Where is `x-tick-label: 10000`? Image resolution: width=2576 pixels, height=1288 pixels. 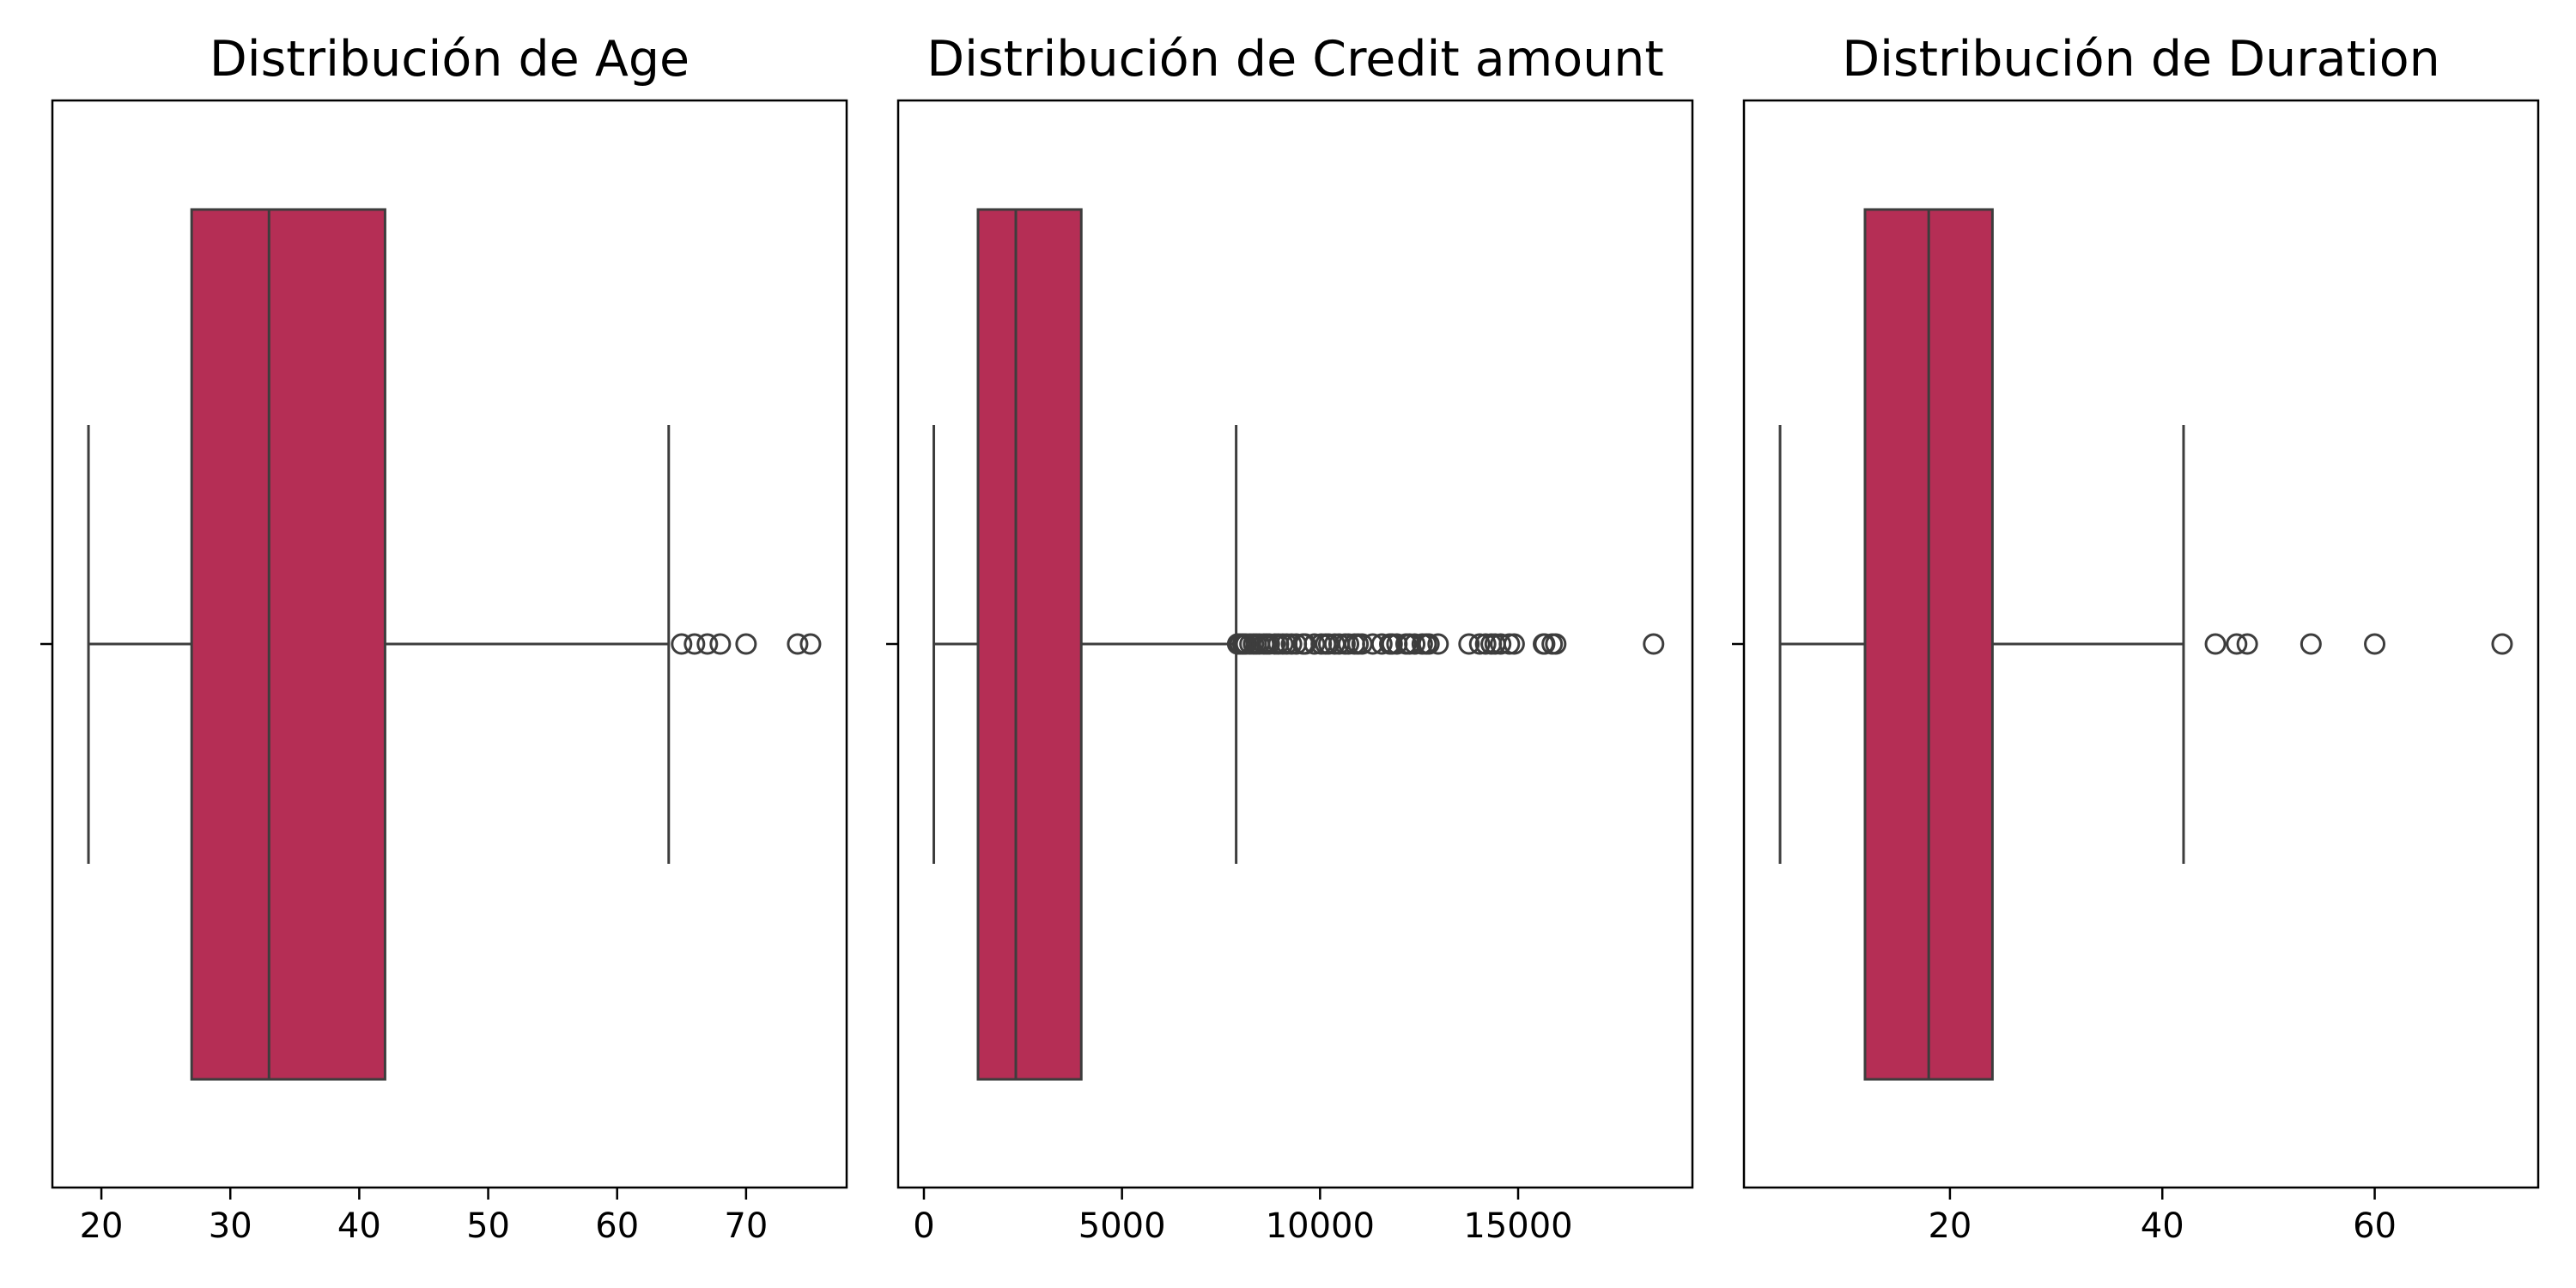 x-tick-label: 10000 is located at coordinates (1320, 1226).